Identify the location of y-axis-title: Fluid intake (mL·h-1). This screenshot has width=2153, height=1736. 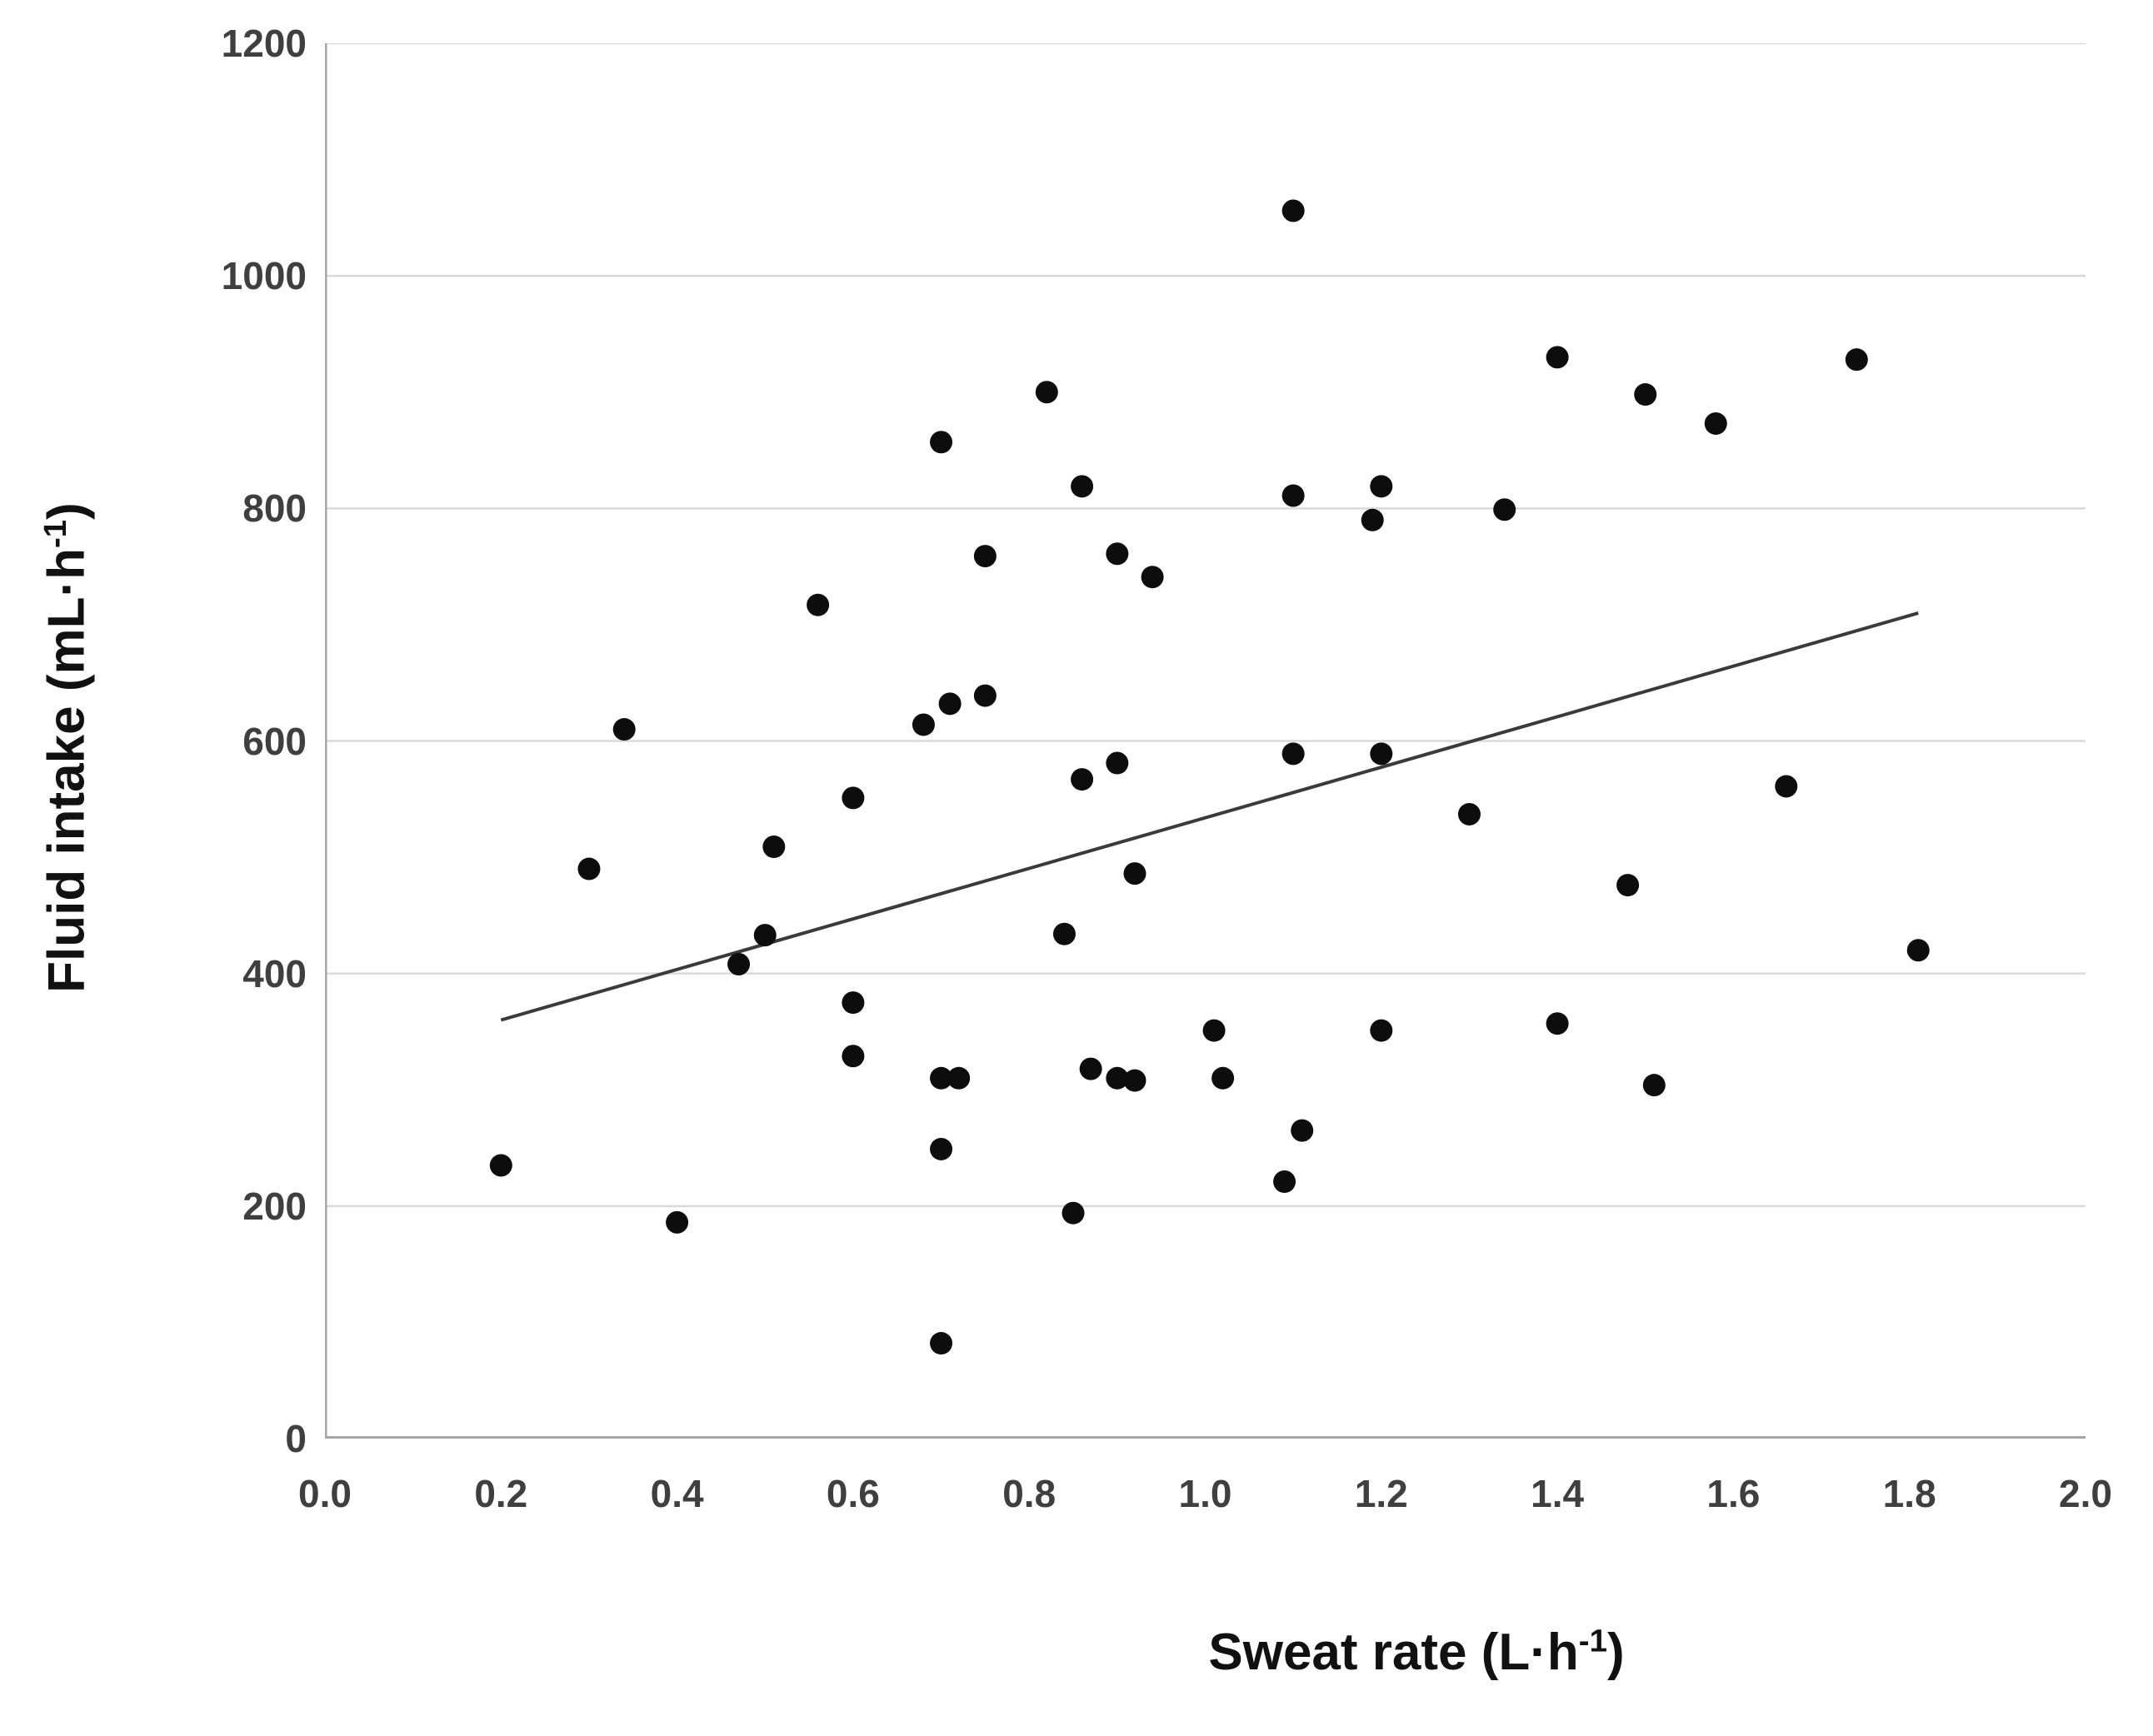
(67, 748).